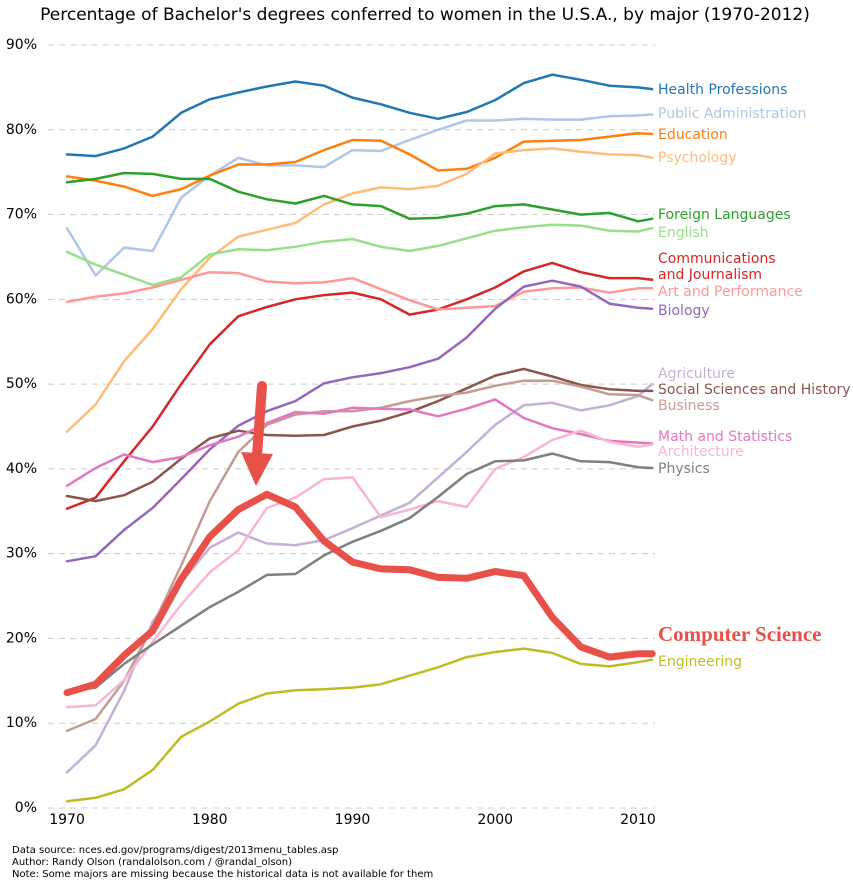  I want to click on x-tick-label: 2000, so click(495, 820).